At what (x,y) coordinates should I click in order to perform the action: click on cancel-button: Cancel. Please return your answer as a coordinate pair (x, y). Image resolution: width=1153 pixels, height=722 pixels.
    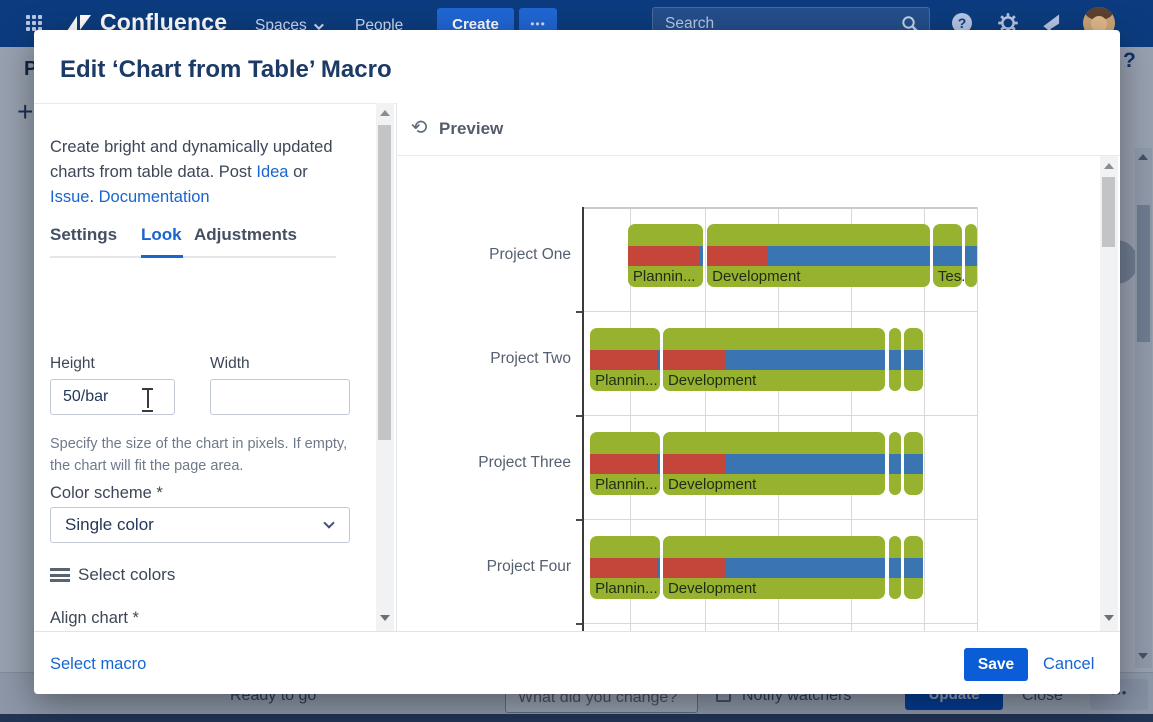
    Looking at the image, I should click on (1069, 664).